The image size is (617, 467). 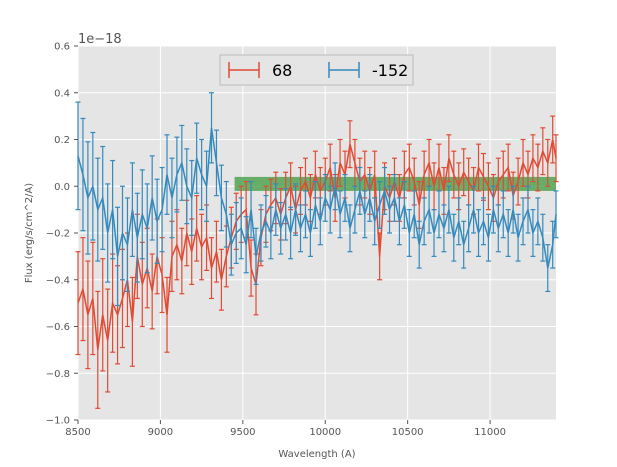 I want to click on x-tick-label-4: 10500, so click(x=408, y=432).